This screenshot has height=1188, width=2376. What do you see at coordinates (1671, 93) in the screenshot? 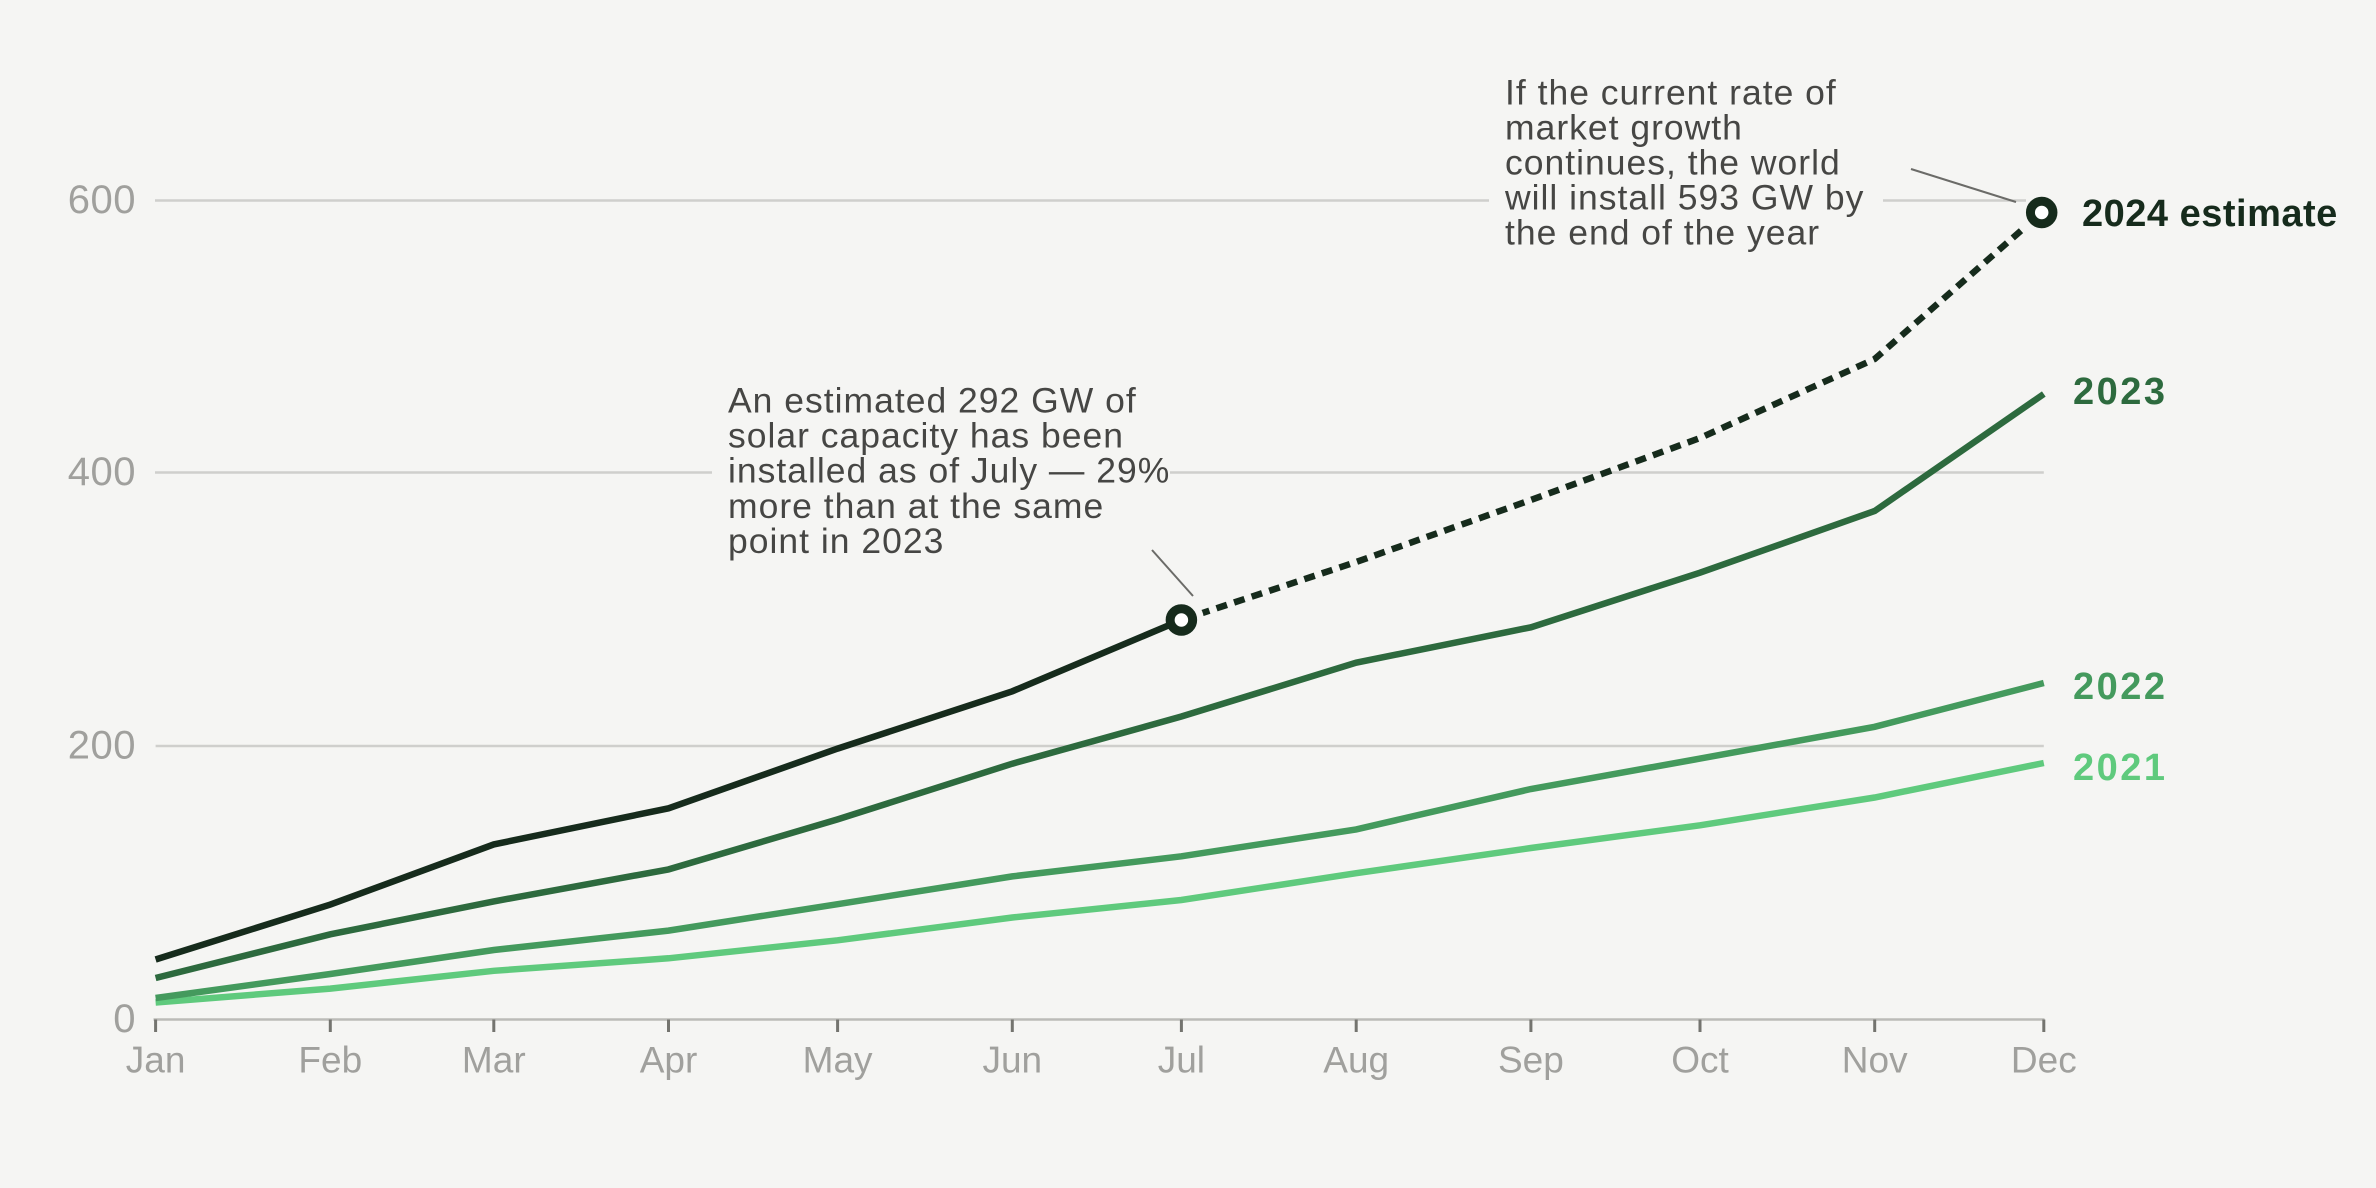
I see `svg-text: If the current rate of` at bounding box center [1671, 93].